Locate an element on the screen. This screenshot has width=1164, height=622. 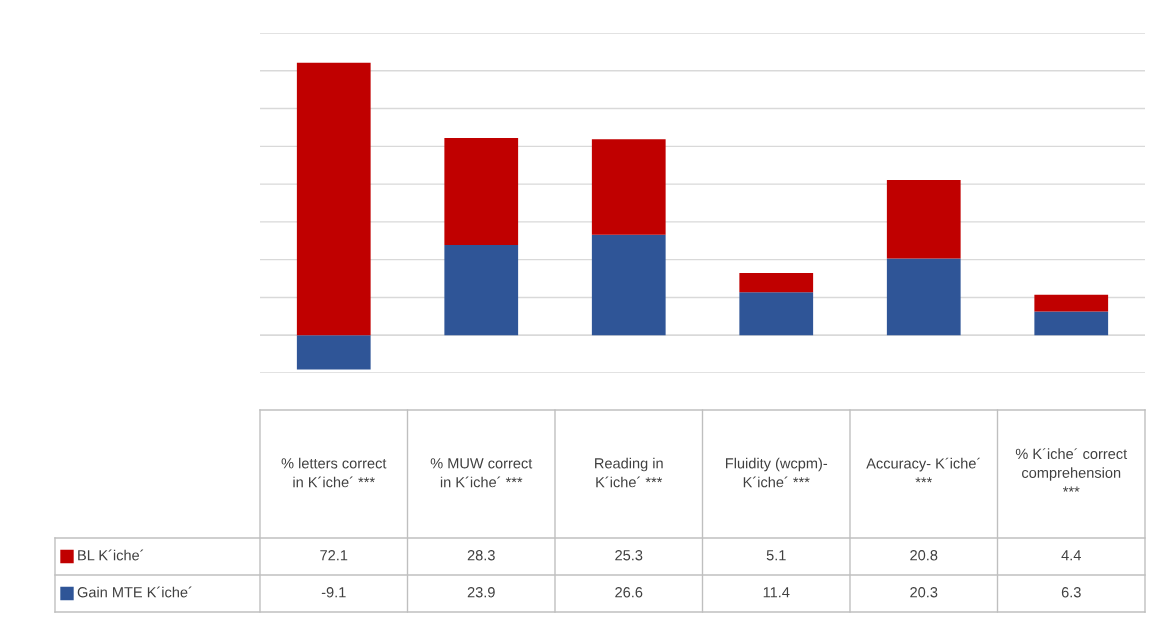
x-tick-label: % letters correct in K´iche´ *** is located at coordinates (334, 472).